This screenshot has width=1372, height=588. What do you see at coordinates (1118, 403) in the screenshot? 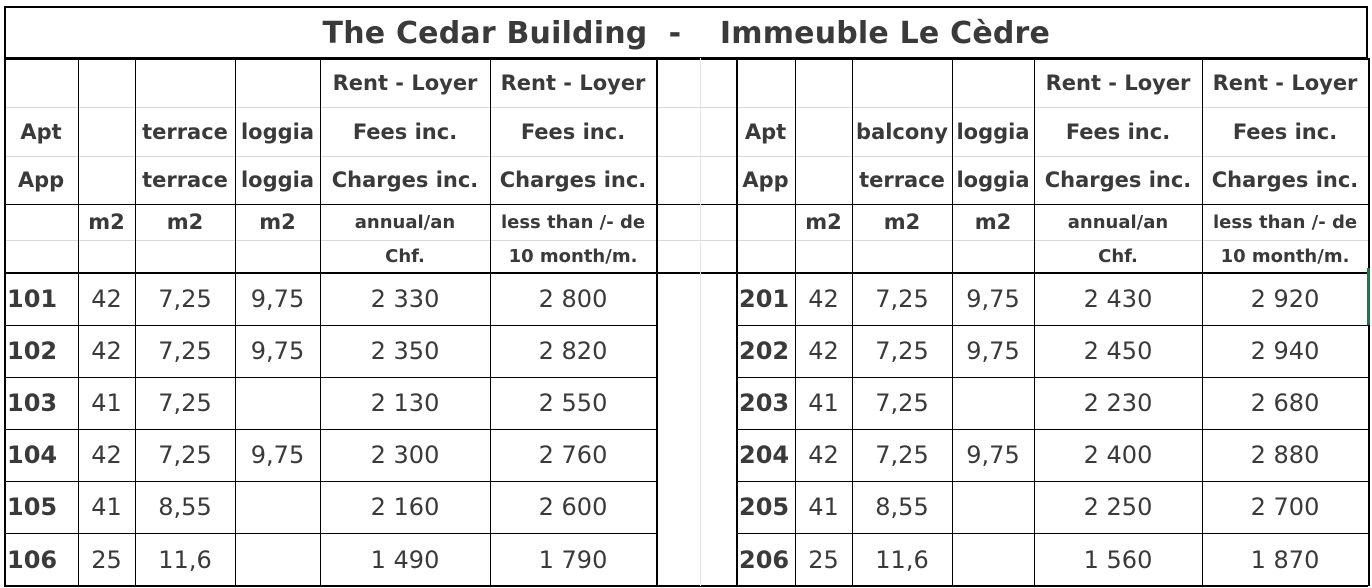
I see `right-table-cell: 2 230` at bounding box center [1118, 403].